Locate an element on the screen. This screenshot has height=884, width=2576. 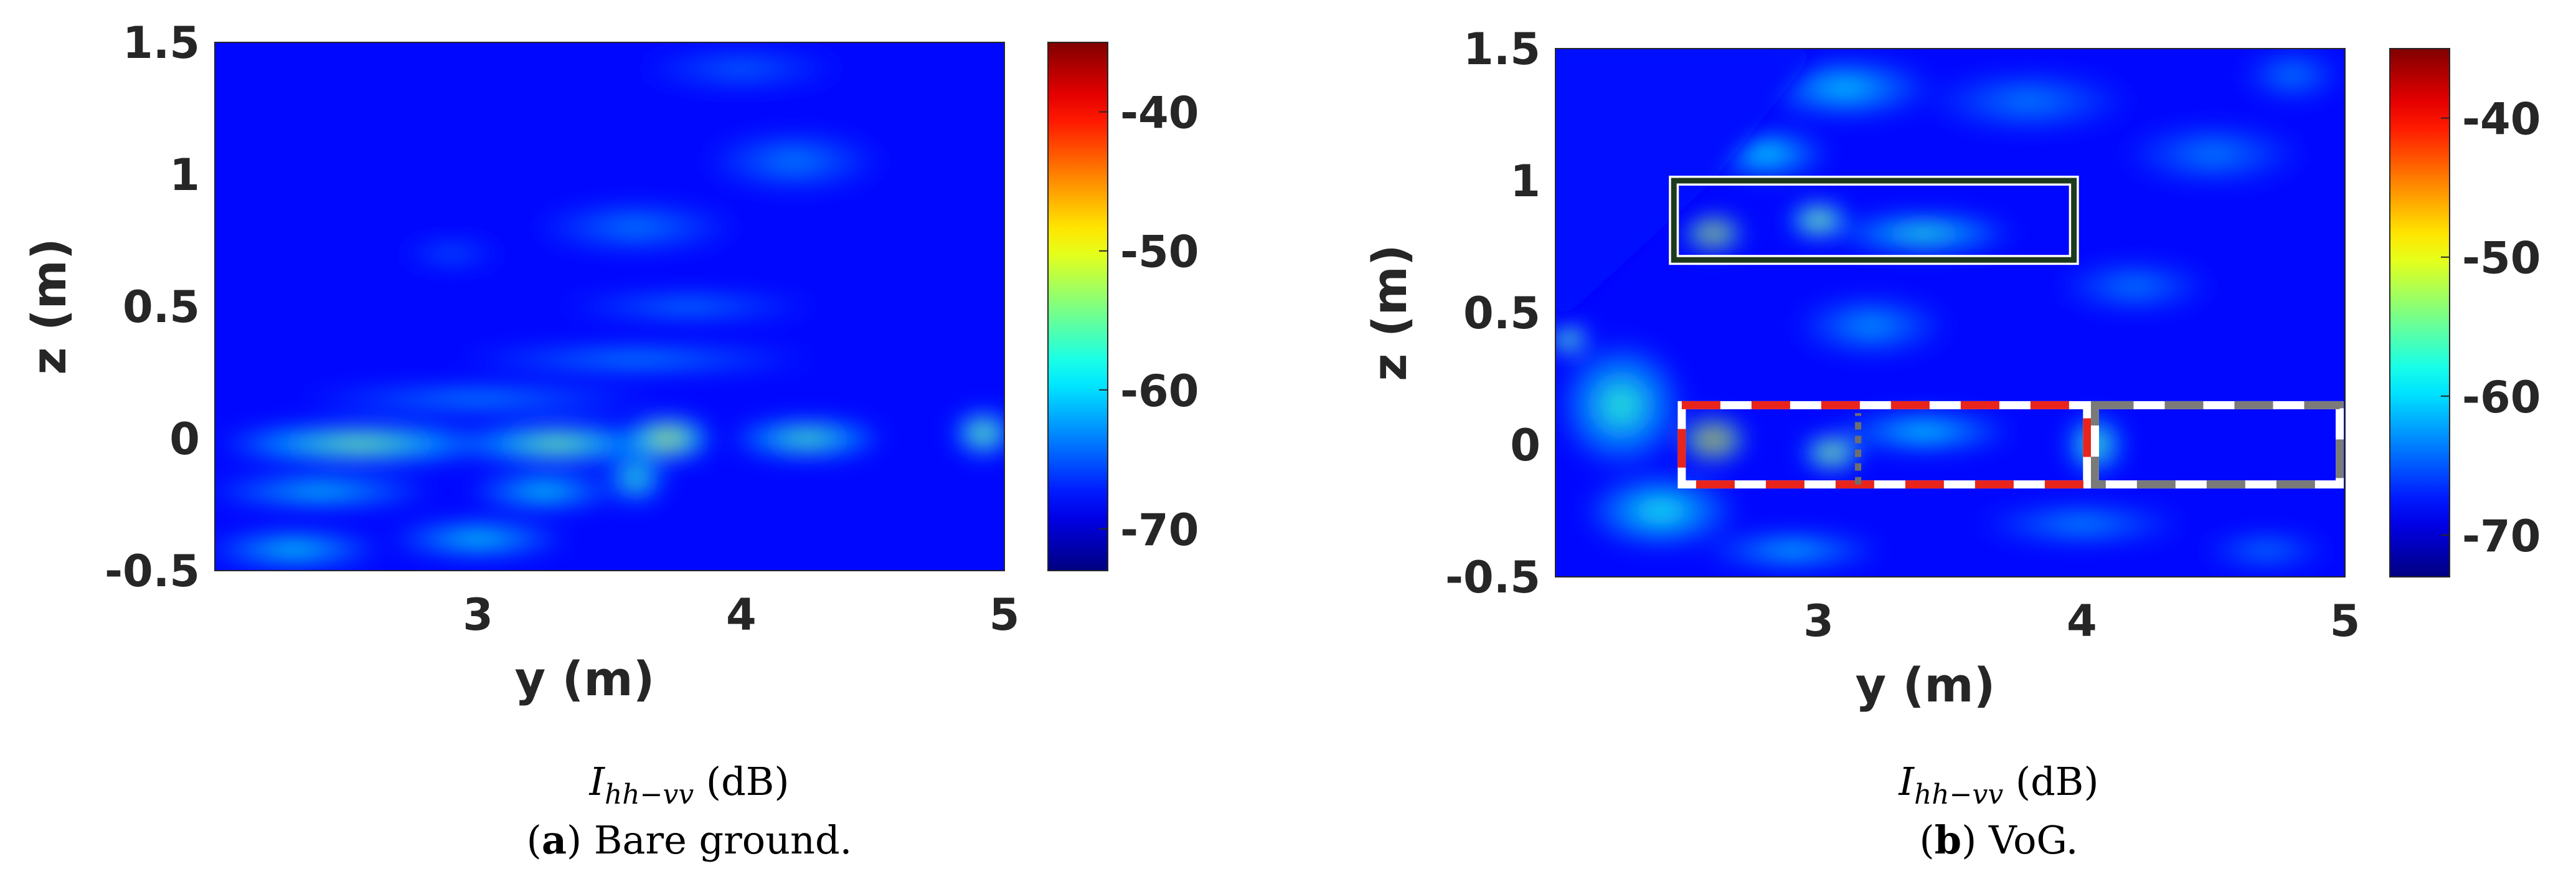
panel-letter: b is located at coordinates (1948, 840).